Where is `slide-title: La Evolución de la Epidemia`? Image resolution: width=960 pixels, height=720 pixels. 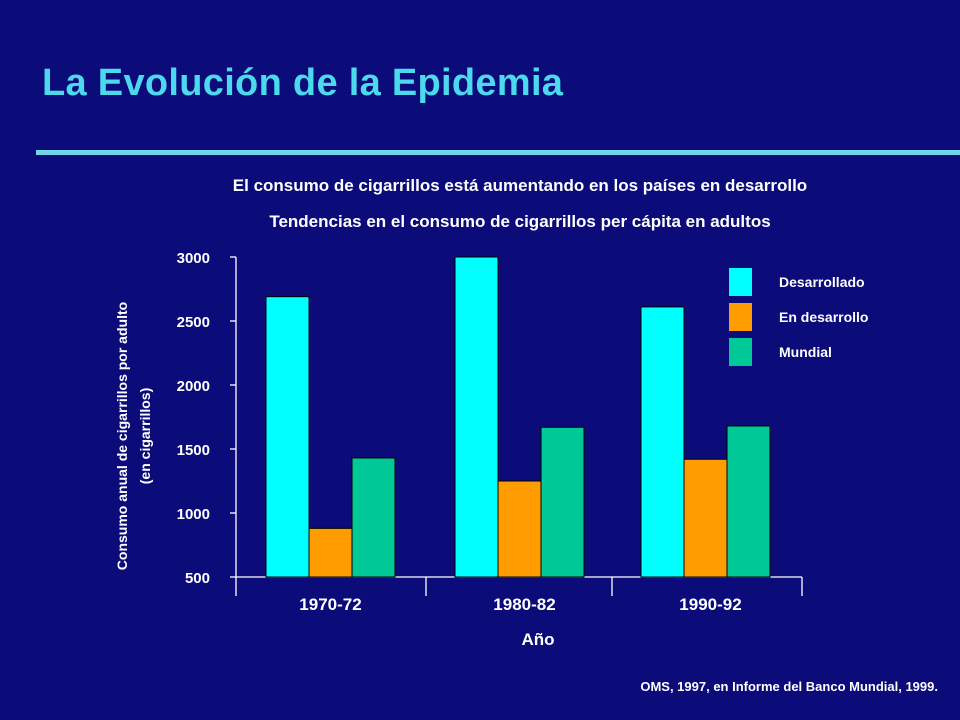 slide-title: La Evolución de la Epidemia is located at coordinates (303, 83).